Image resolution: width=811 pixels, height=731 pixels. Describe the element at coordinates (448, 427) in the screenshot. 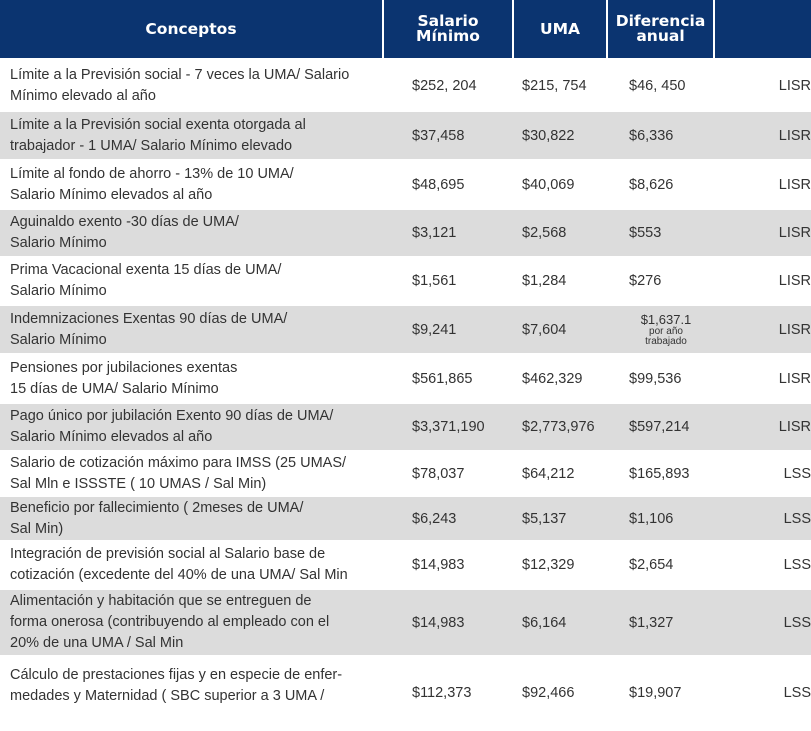

I see `salario-cell: $3,371,190` at that location.